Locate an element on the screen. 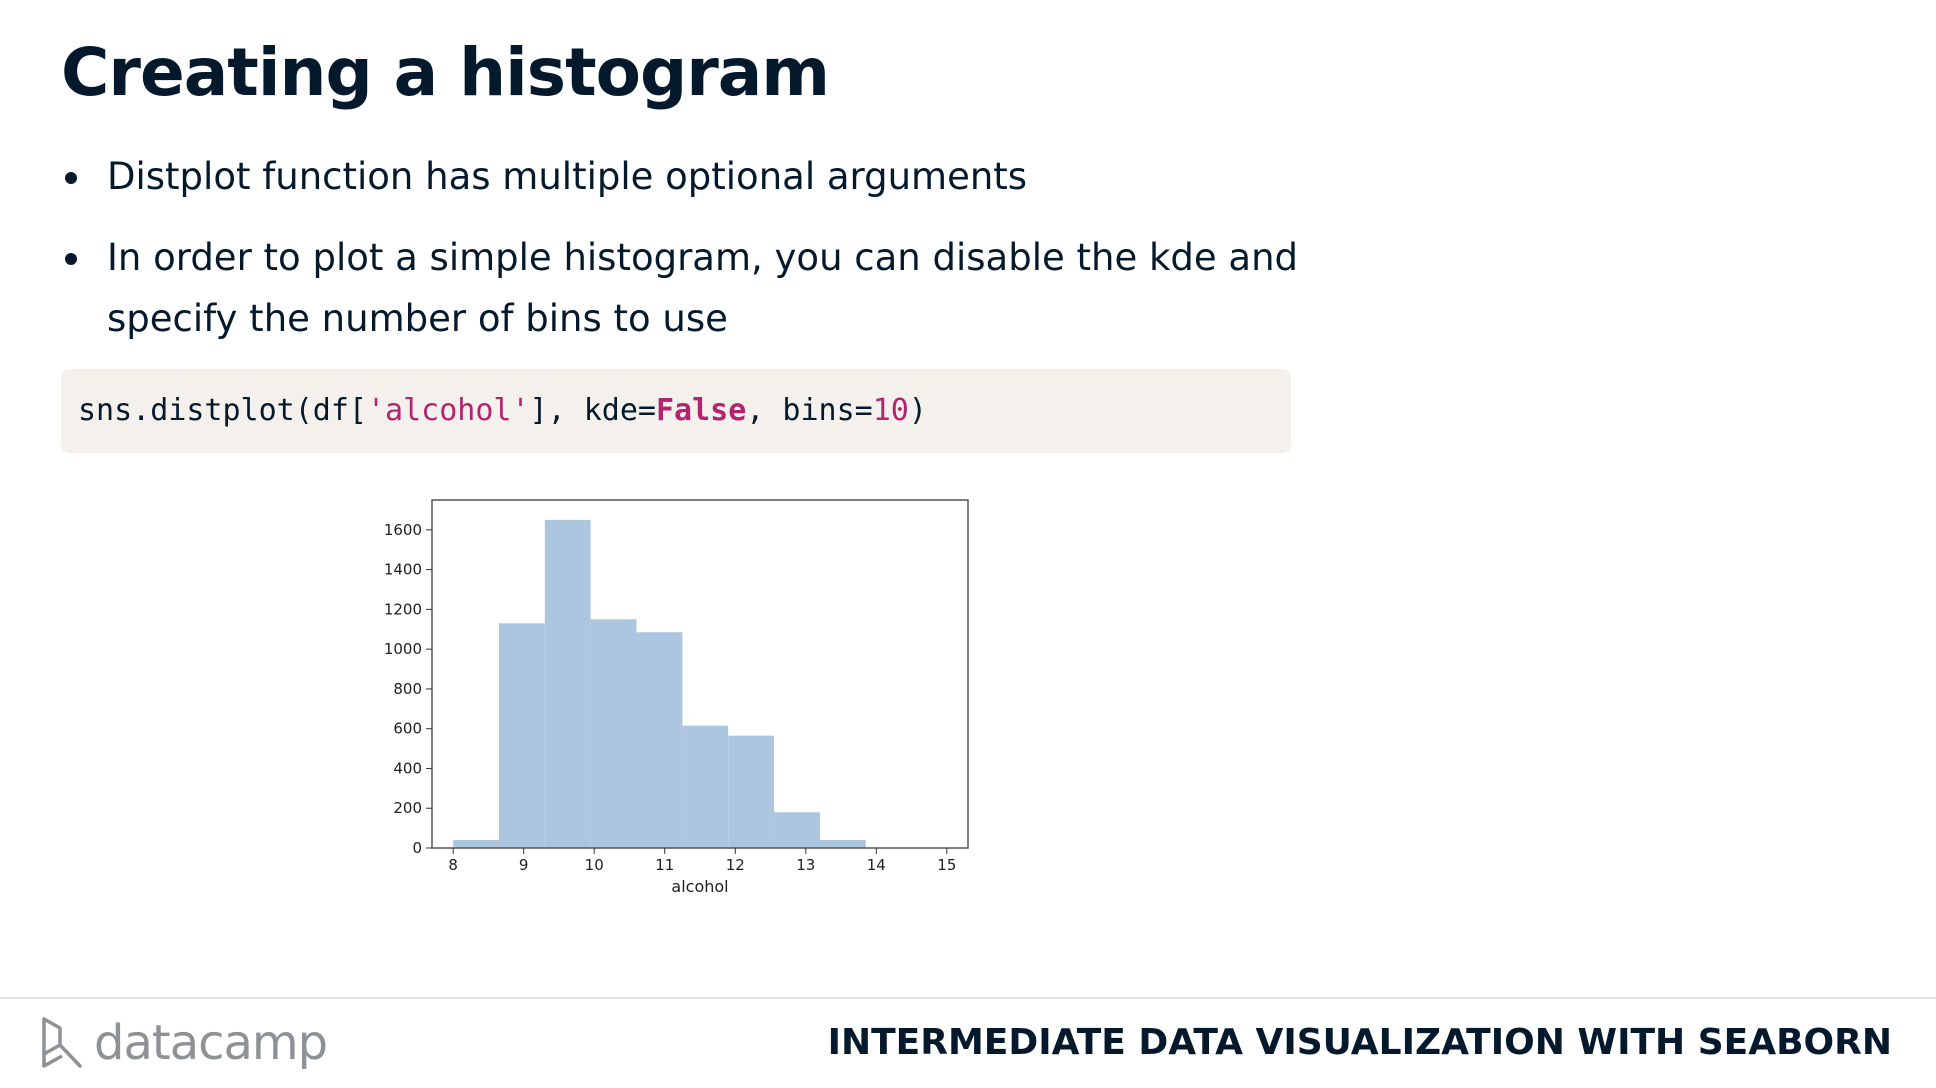 This screenshot has height=1088, width=1936. x-tick-label: 14 is located at coordinates (876, 865).